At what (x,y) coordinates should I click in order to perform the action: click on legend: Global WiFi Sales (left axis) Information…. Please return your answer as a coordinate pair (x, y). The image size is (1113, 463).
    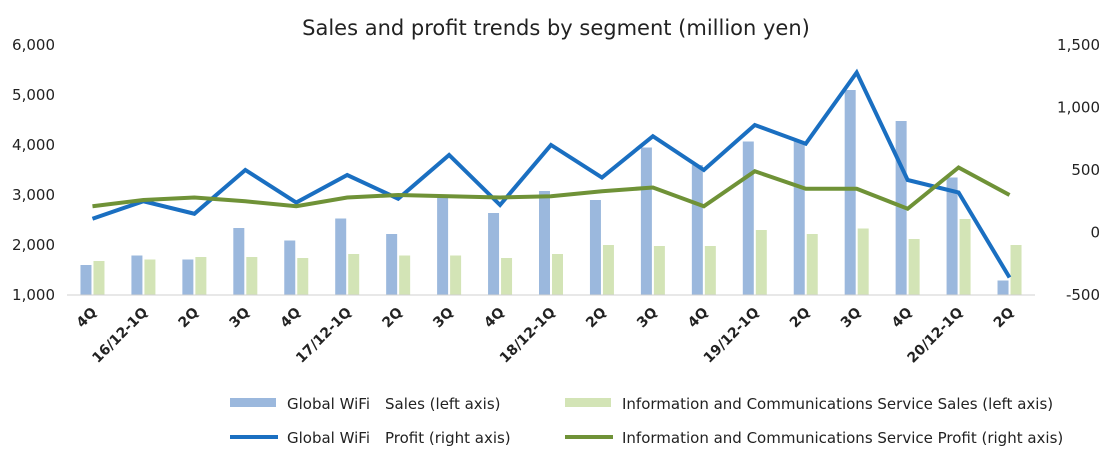
    Looking at the image, I should click on (646, 421).